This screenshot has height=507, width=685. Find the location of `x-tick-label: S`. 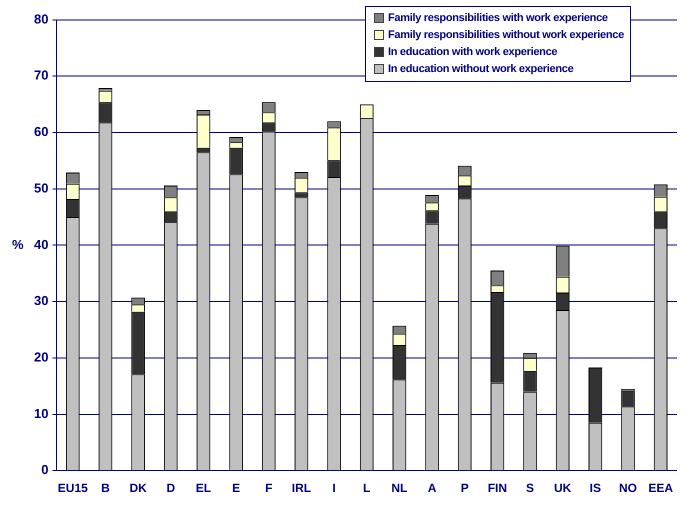

x-tick-label: S is located at coordinates (530, 488).